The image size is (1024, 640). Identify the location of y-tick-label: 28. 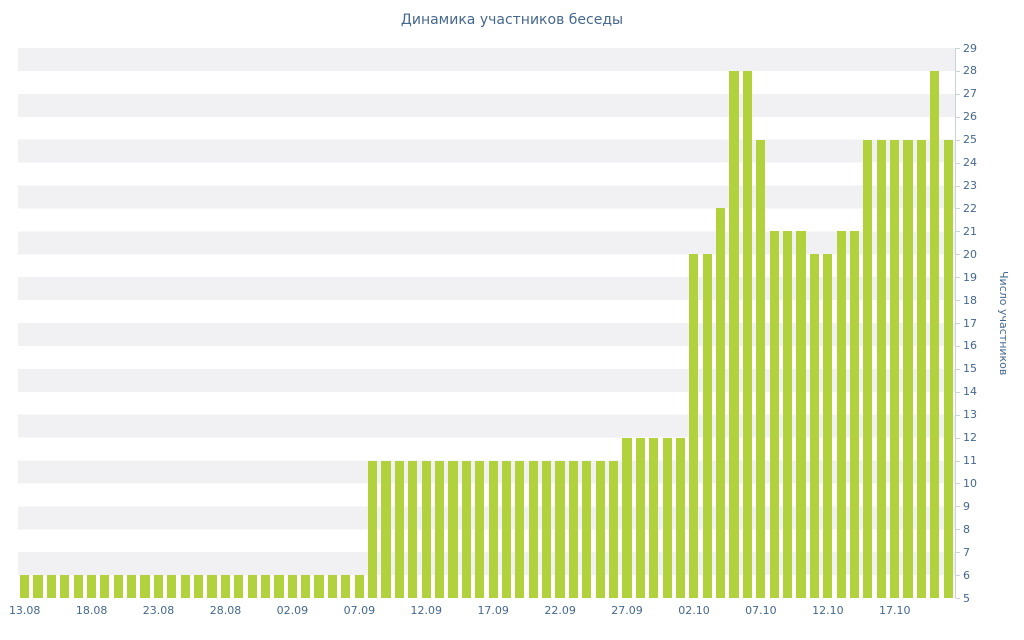
(970, 70).